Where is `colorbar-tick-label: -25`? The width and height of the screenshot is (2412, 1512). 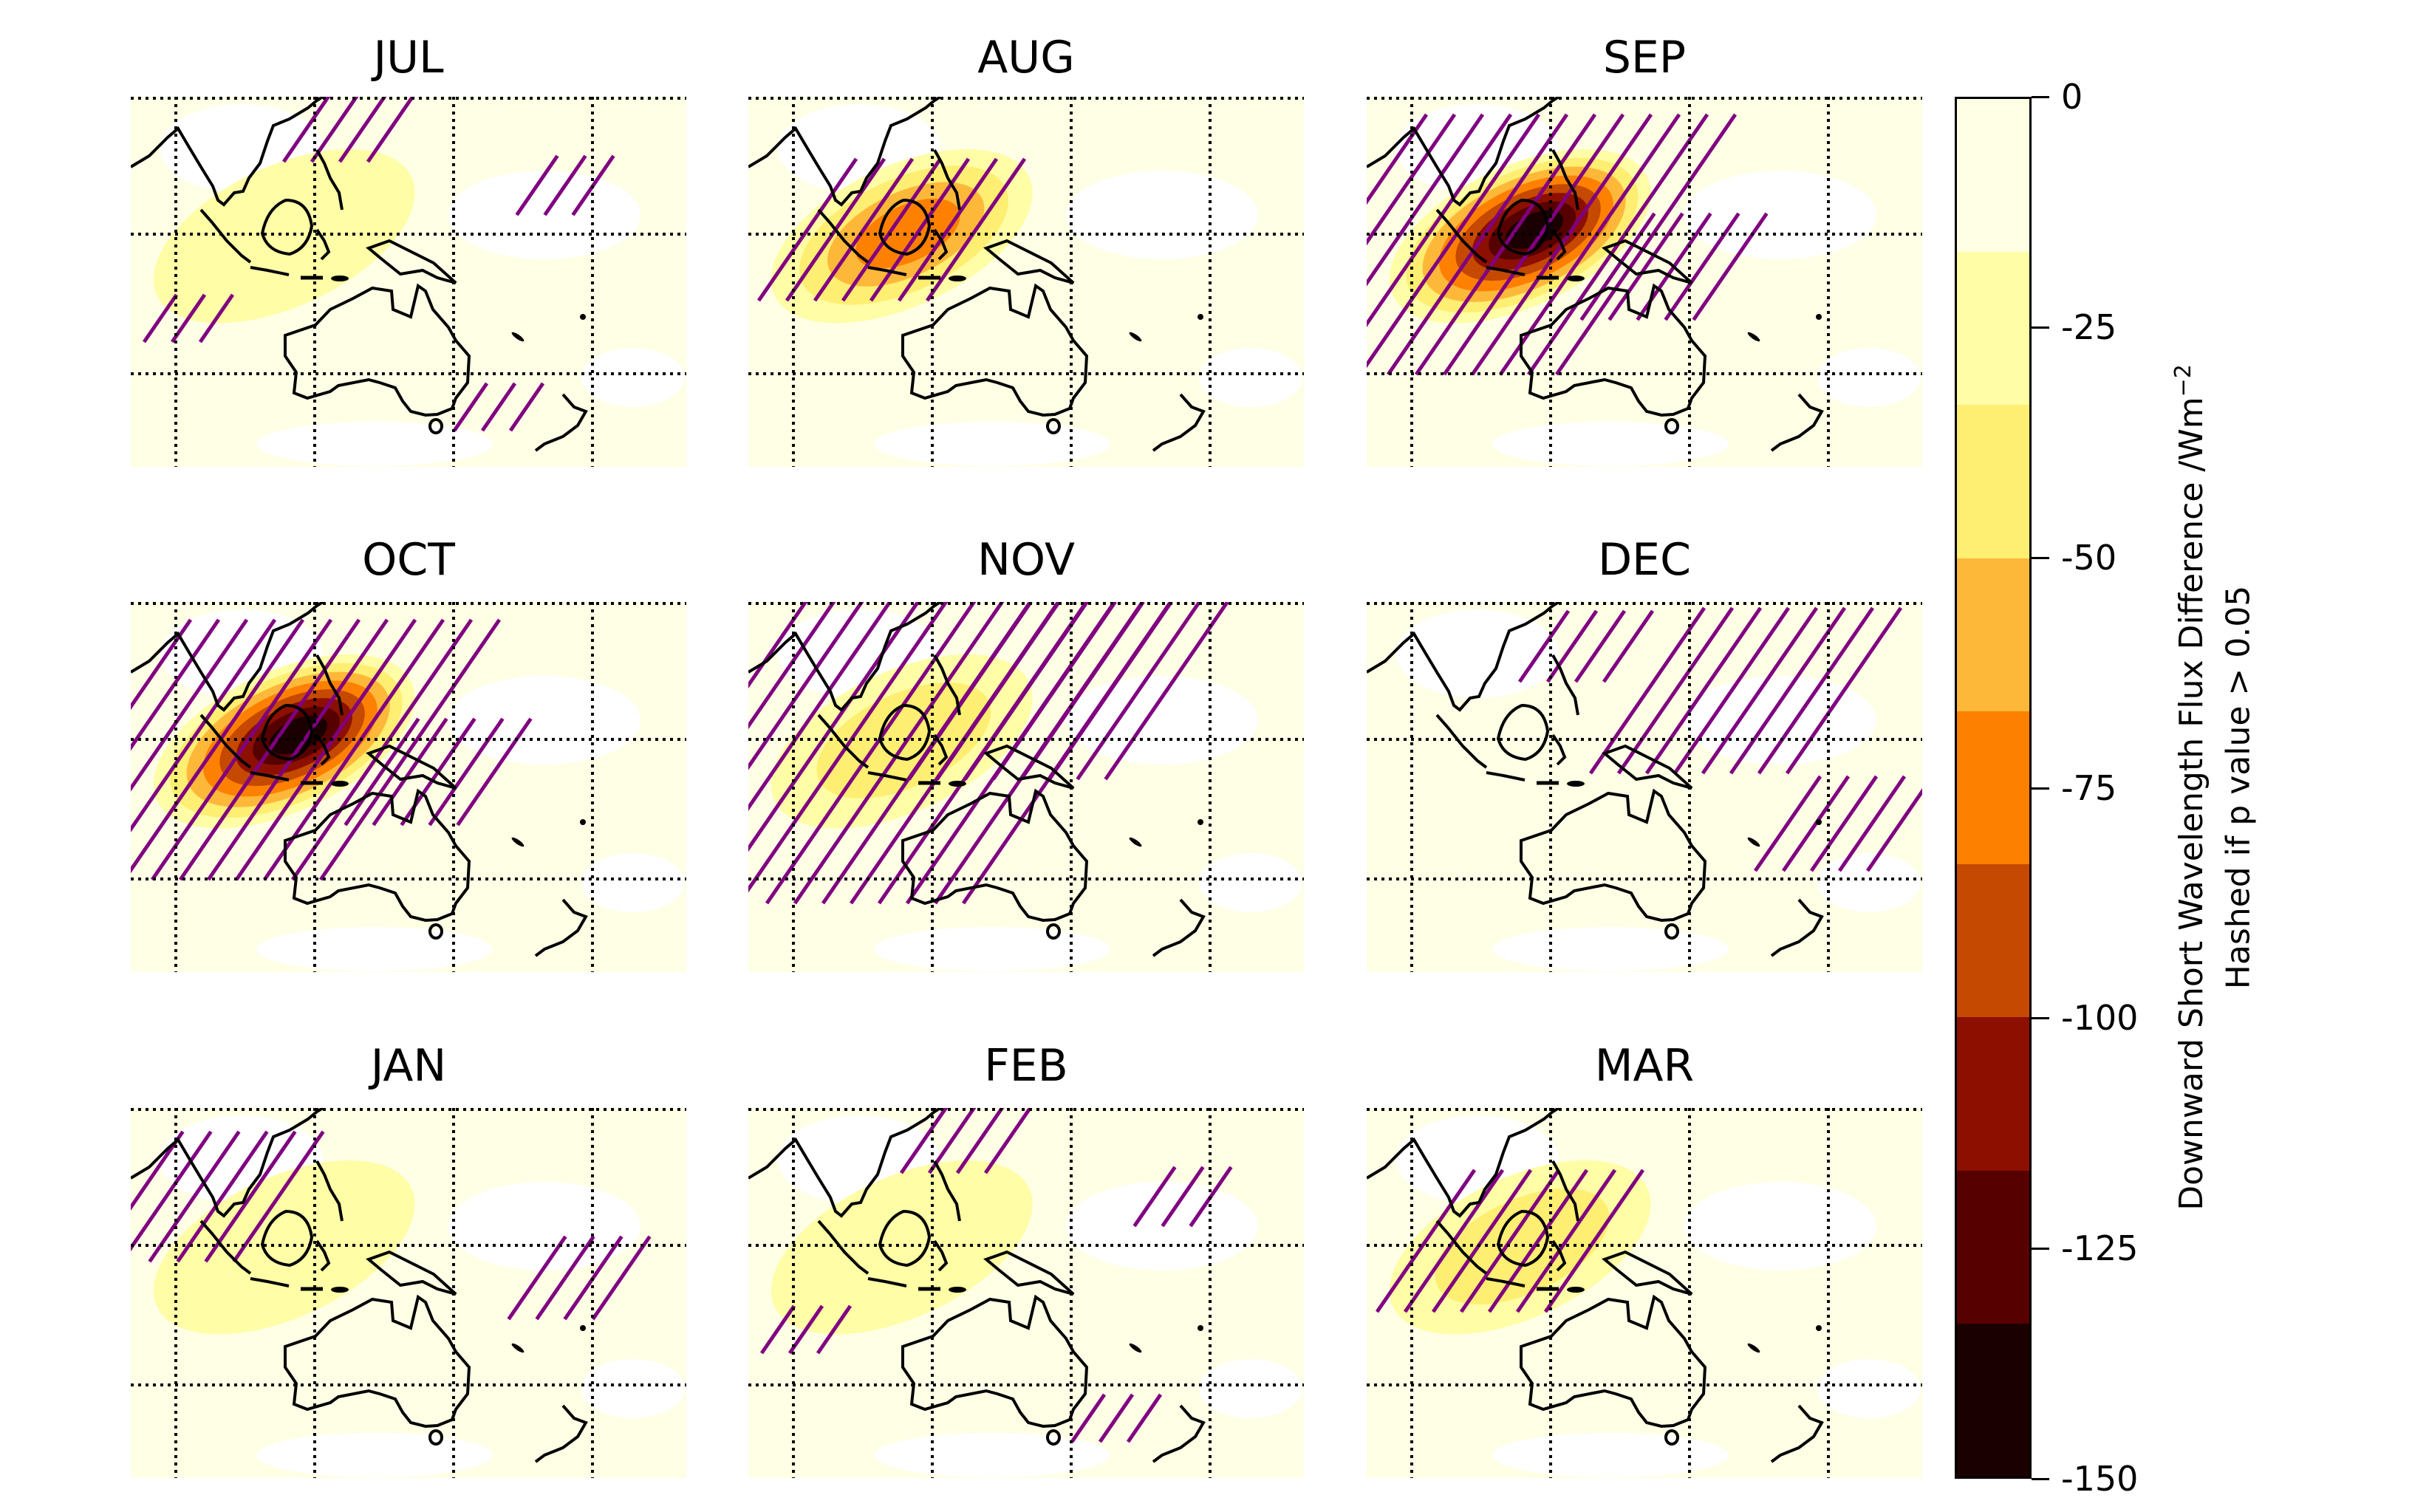 colorbar-tick-label: -25 is located at coordinates (2089, 327).